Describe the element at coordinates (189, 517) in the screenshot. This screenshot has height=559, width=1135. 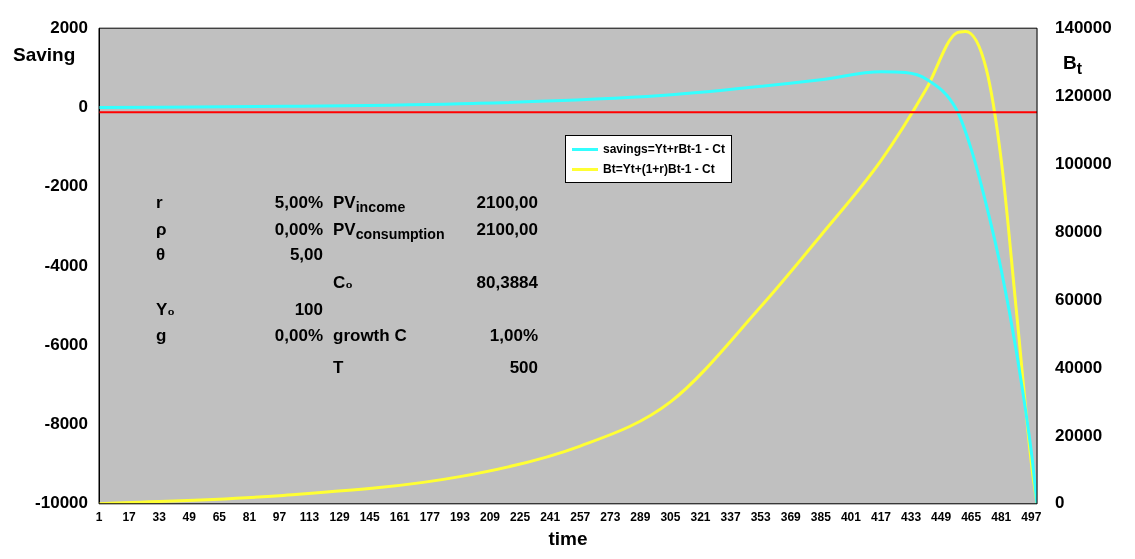
I see `x-tick-label: 49` at that location.